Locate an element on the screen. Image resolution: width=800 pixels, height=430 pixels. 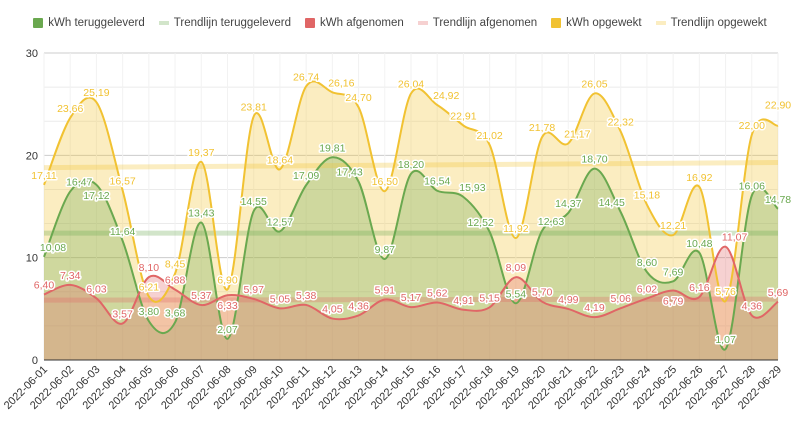
legend-label: Trendlijn afgenomen is located at coordinates (485, 23).